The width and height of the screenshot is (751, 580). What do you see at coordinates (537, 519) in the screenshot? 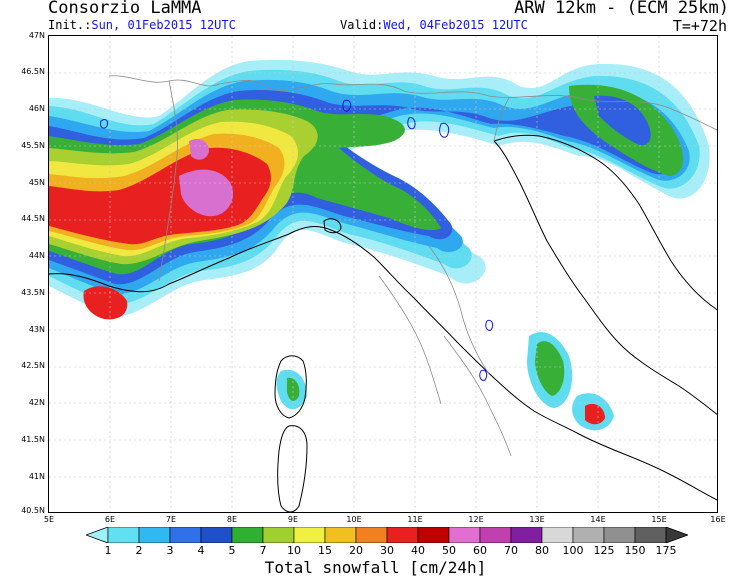
I see `lon-tick: 13E` at bounding box center [537, 519].